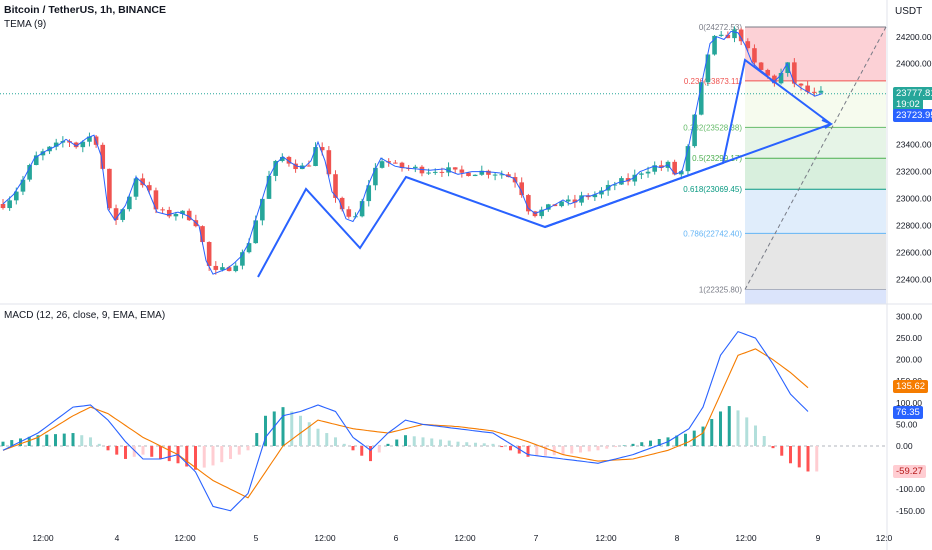 The height and width of the screenshot is (550, 932). I want to click on time-tick: 4, so click(117, 538).